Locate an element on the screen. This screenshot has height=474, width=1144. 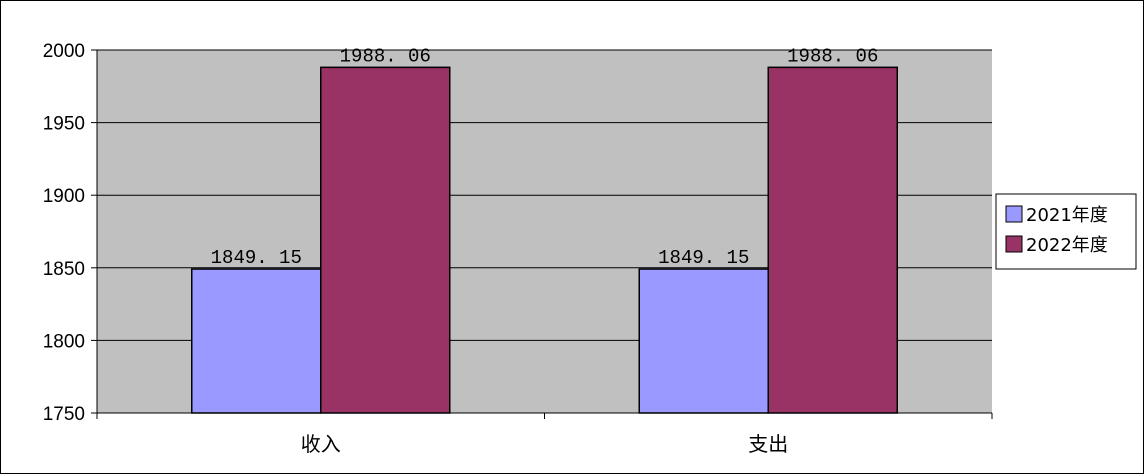
y-tick-label: 2000 is located at coordinates (64, 51).